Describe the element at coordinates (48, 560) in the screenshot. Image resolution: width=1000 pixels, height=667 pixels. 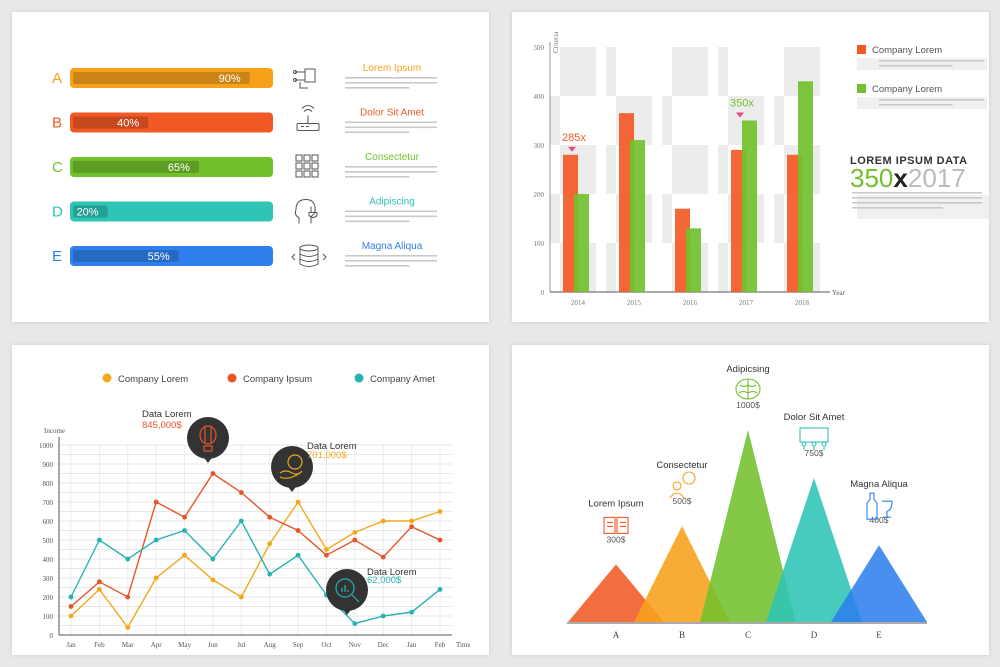
I see `y-tick-label: 400` at that location.